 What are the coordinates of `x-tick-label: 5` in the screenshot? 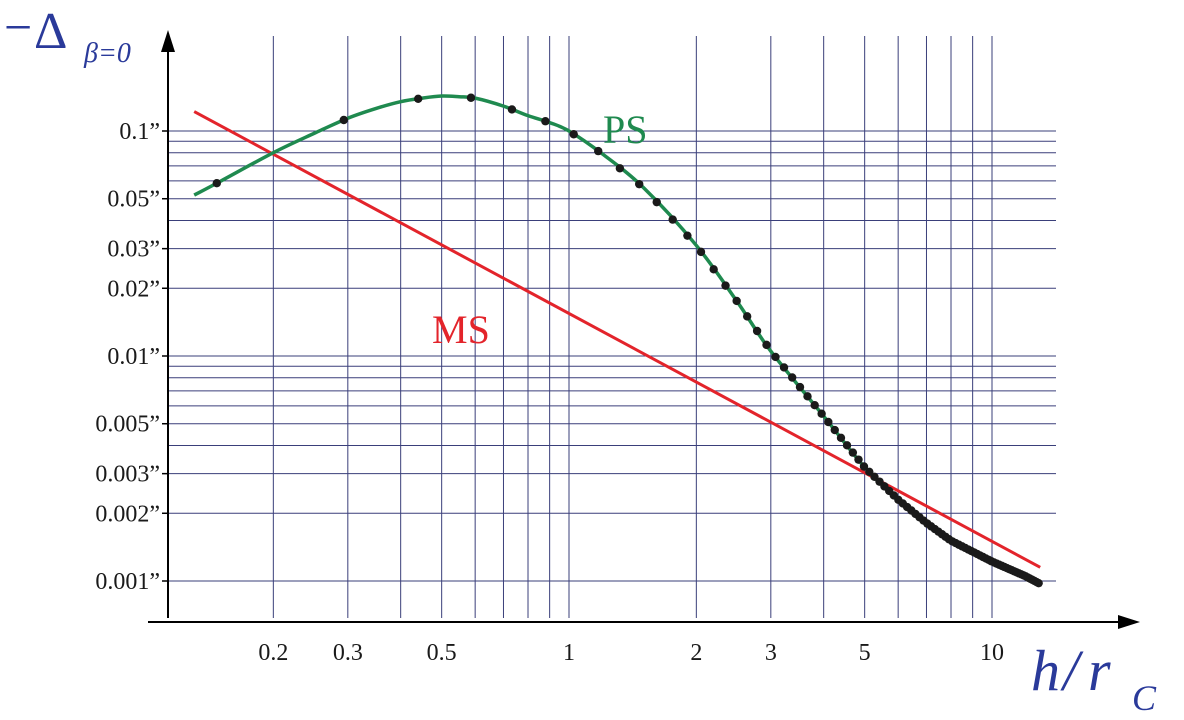 It's located at (865, 653).